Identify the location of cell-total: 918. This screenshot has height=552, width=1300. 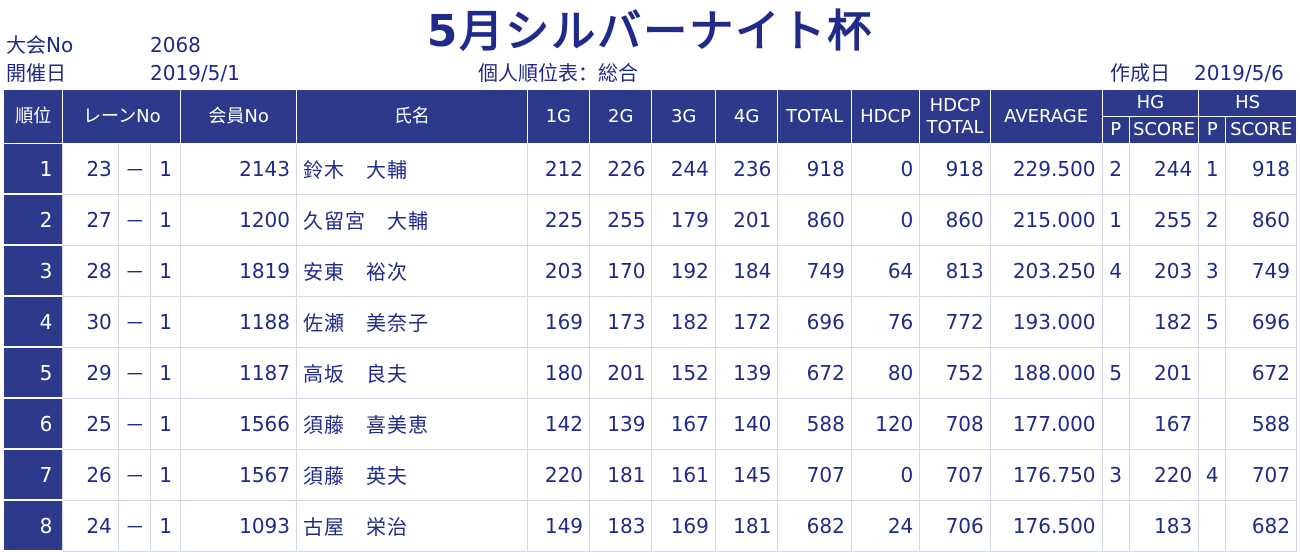
(814, 169).